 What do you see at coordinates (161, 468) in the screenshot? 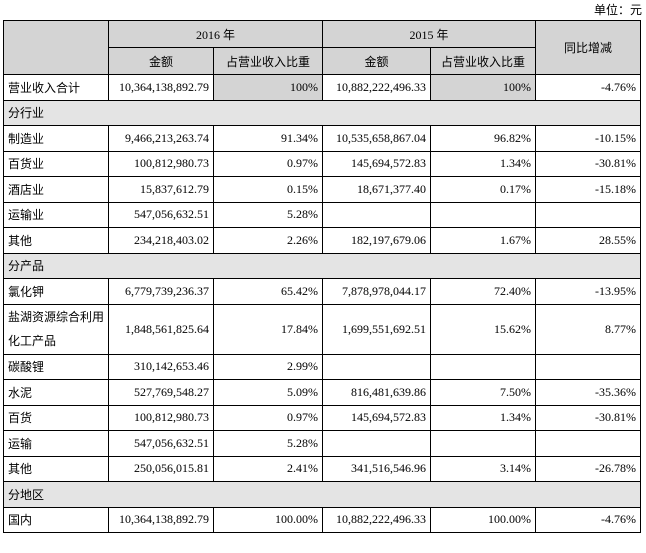
I see `cell: 250,056,015.81` at bounding box center [161, 468].